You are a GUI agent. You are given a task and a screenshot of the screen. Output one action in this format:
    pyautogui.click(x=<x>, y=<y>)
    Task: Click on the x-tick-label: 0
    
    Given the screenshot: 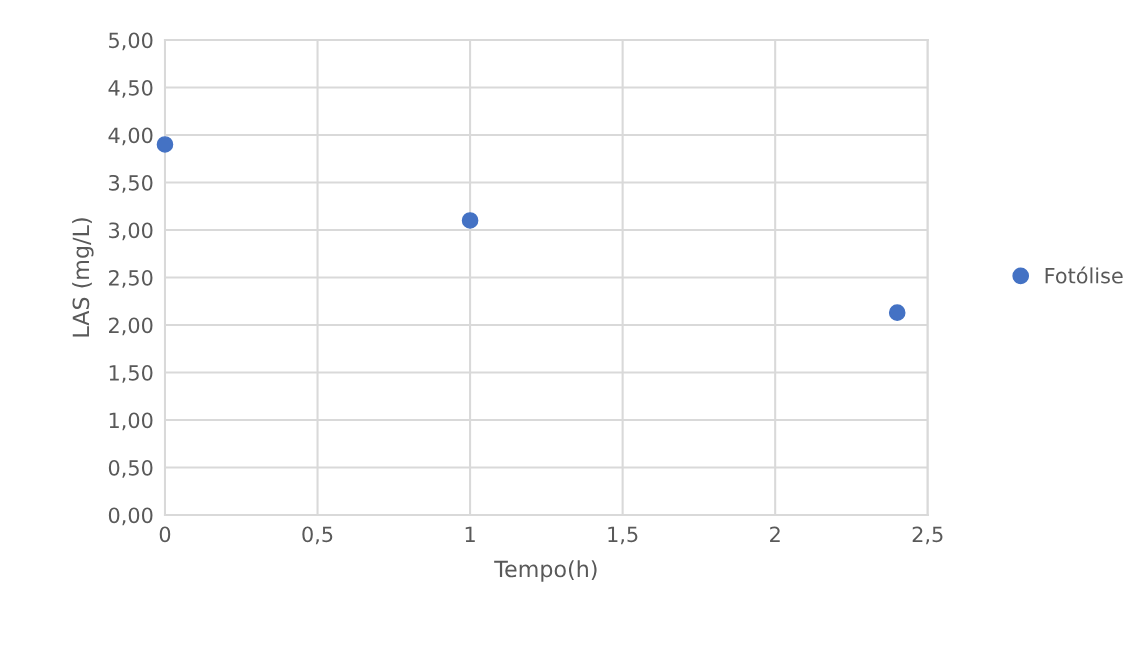 What is the action you would take?
    pyautogui.click(x=165, y=534)
    